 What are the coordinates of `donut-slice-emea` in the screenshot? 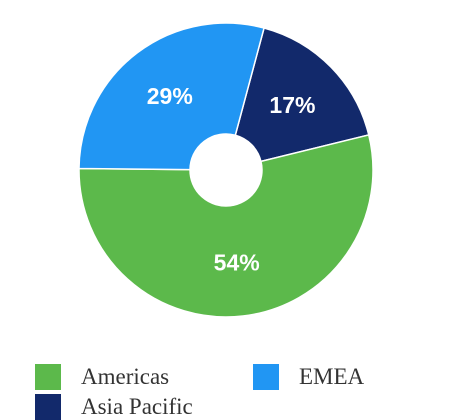 It's located at (171, 96).